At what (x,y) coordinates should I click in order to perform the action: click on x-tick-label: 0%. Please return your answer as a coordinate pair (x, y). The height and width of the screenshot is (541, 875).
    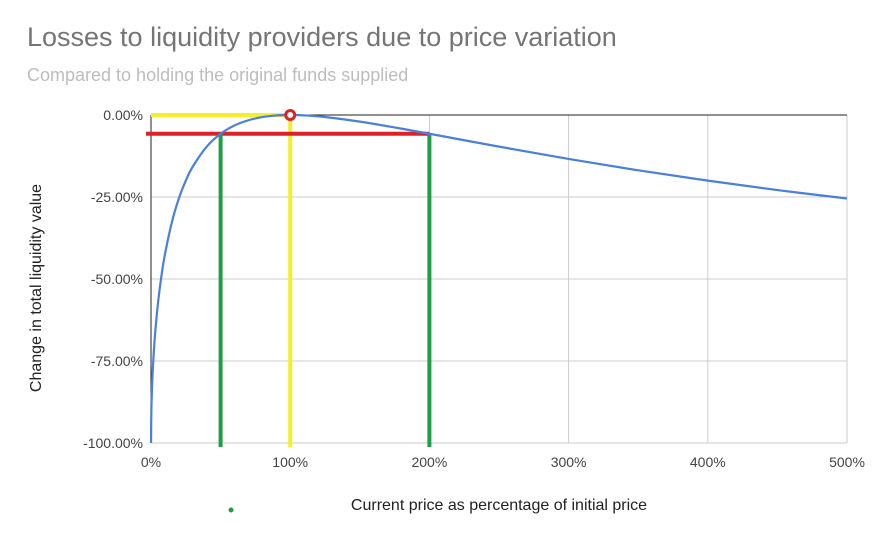
    Looking at the image, I should click on (151, 462).